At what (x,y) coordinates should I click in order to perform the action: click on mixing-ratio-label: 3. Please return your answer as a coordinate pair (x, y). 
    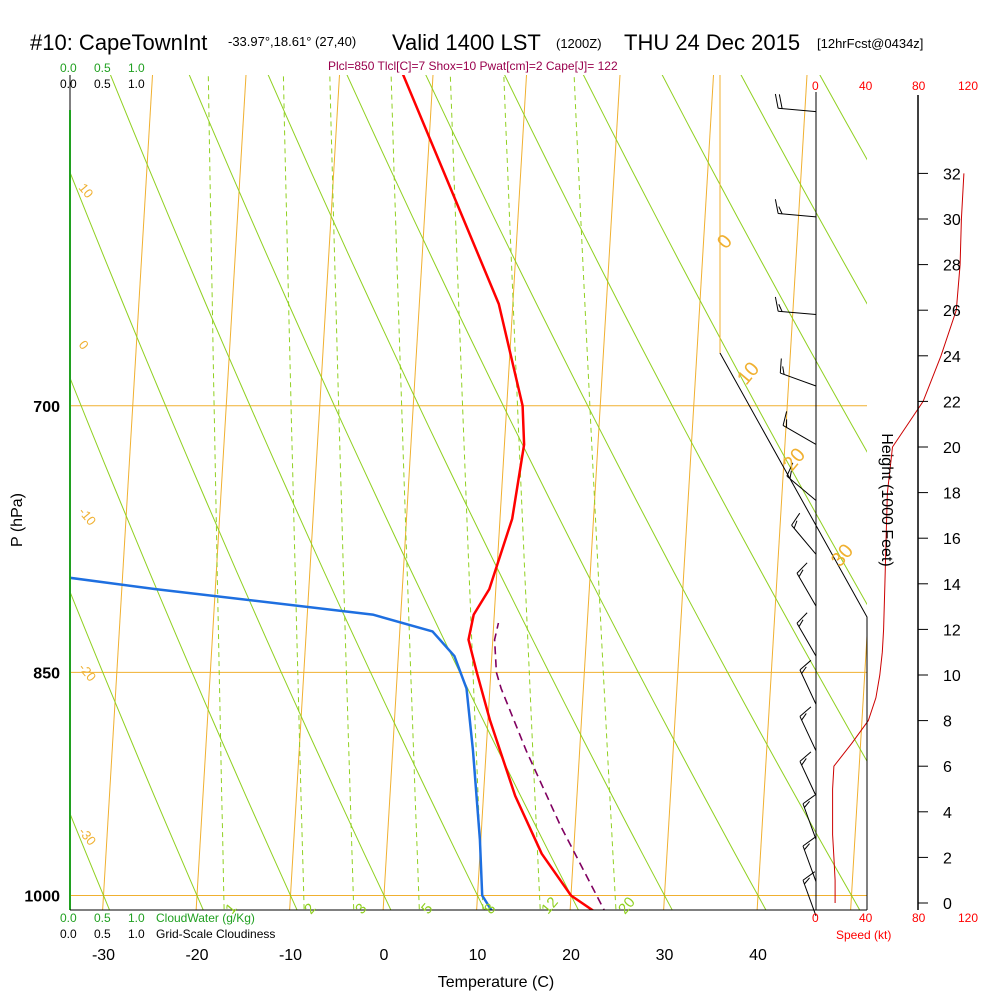
    Looking at the image, I should click on (361, 908).